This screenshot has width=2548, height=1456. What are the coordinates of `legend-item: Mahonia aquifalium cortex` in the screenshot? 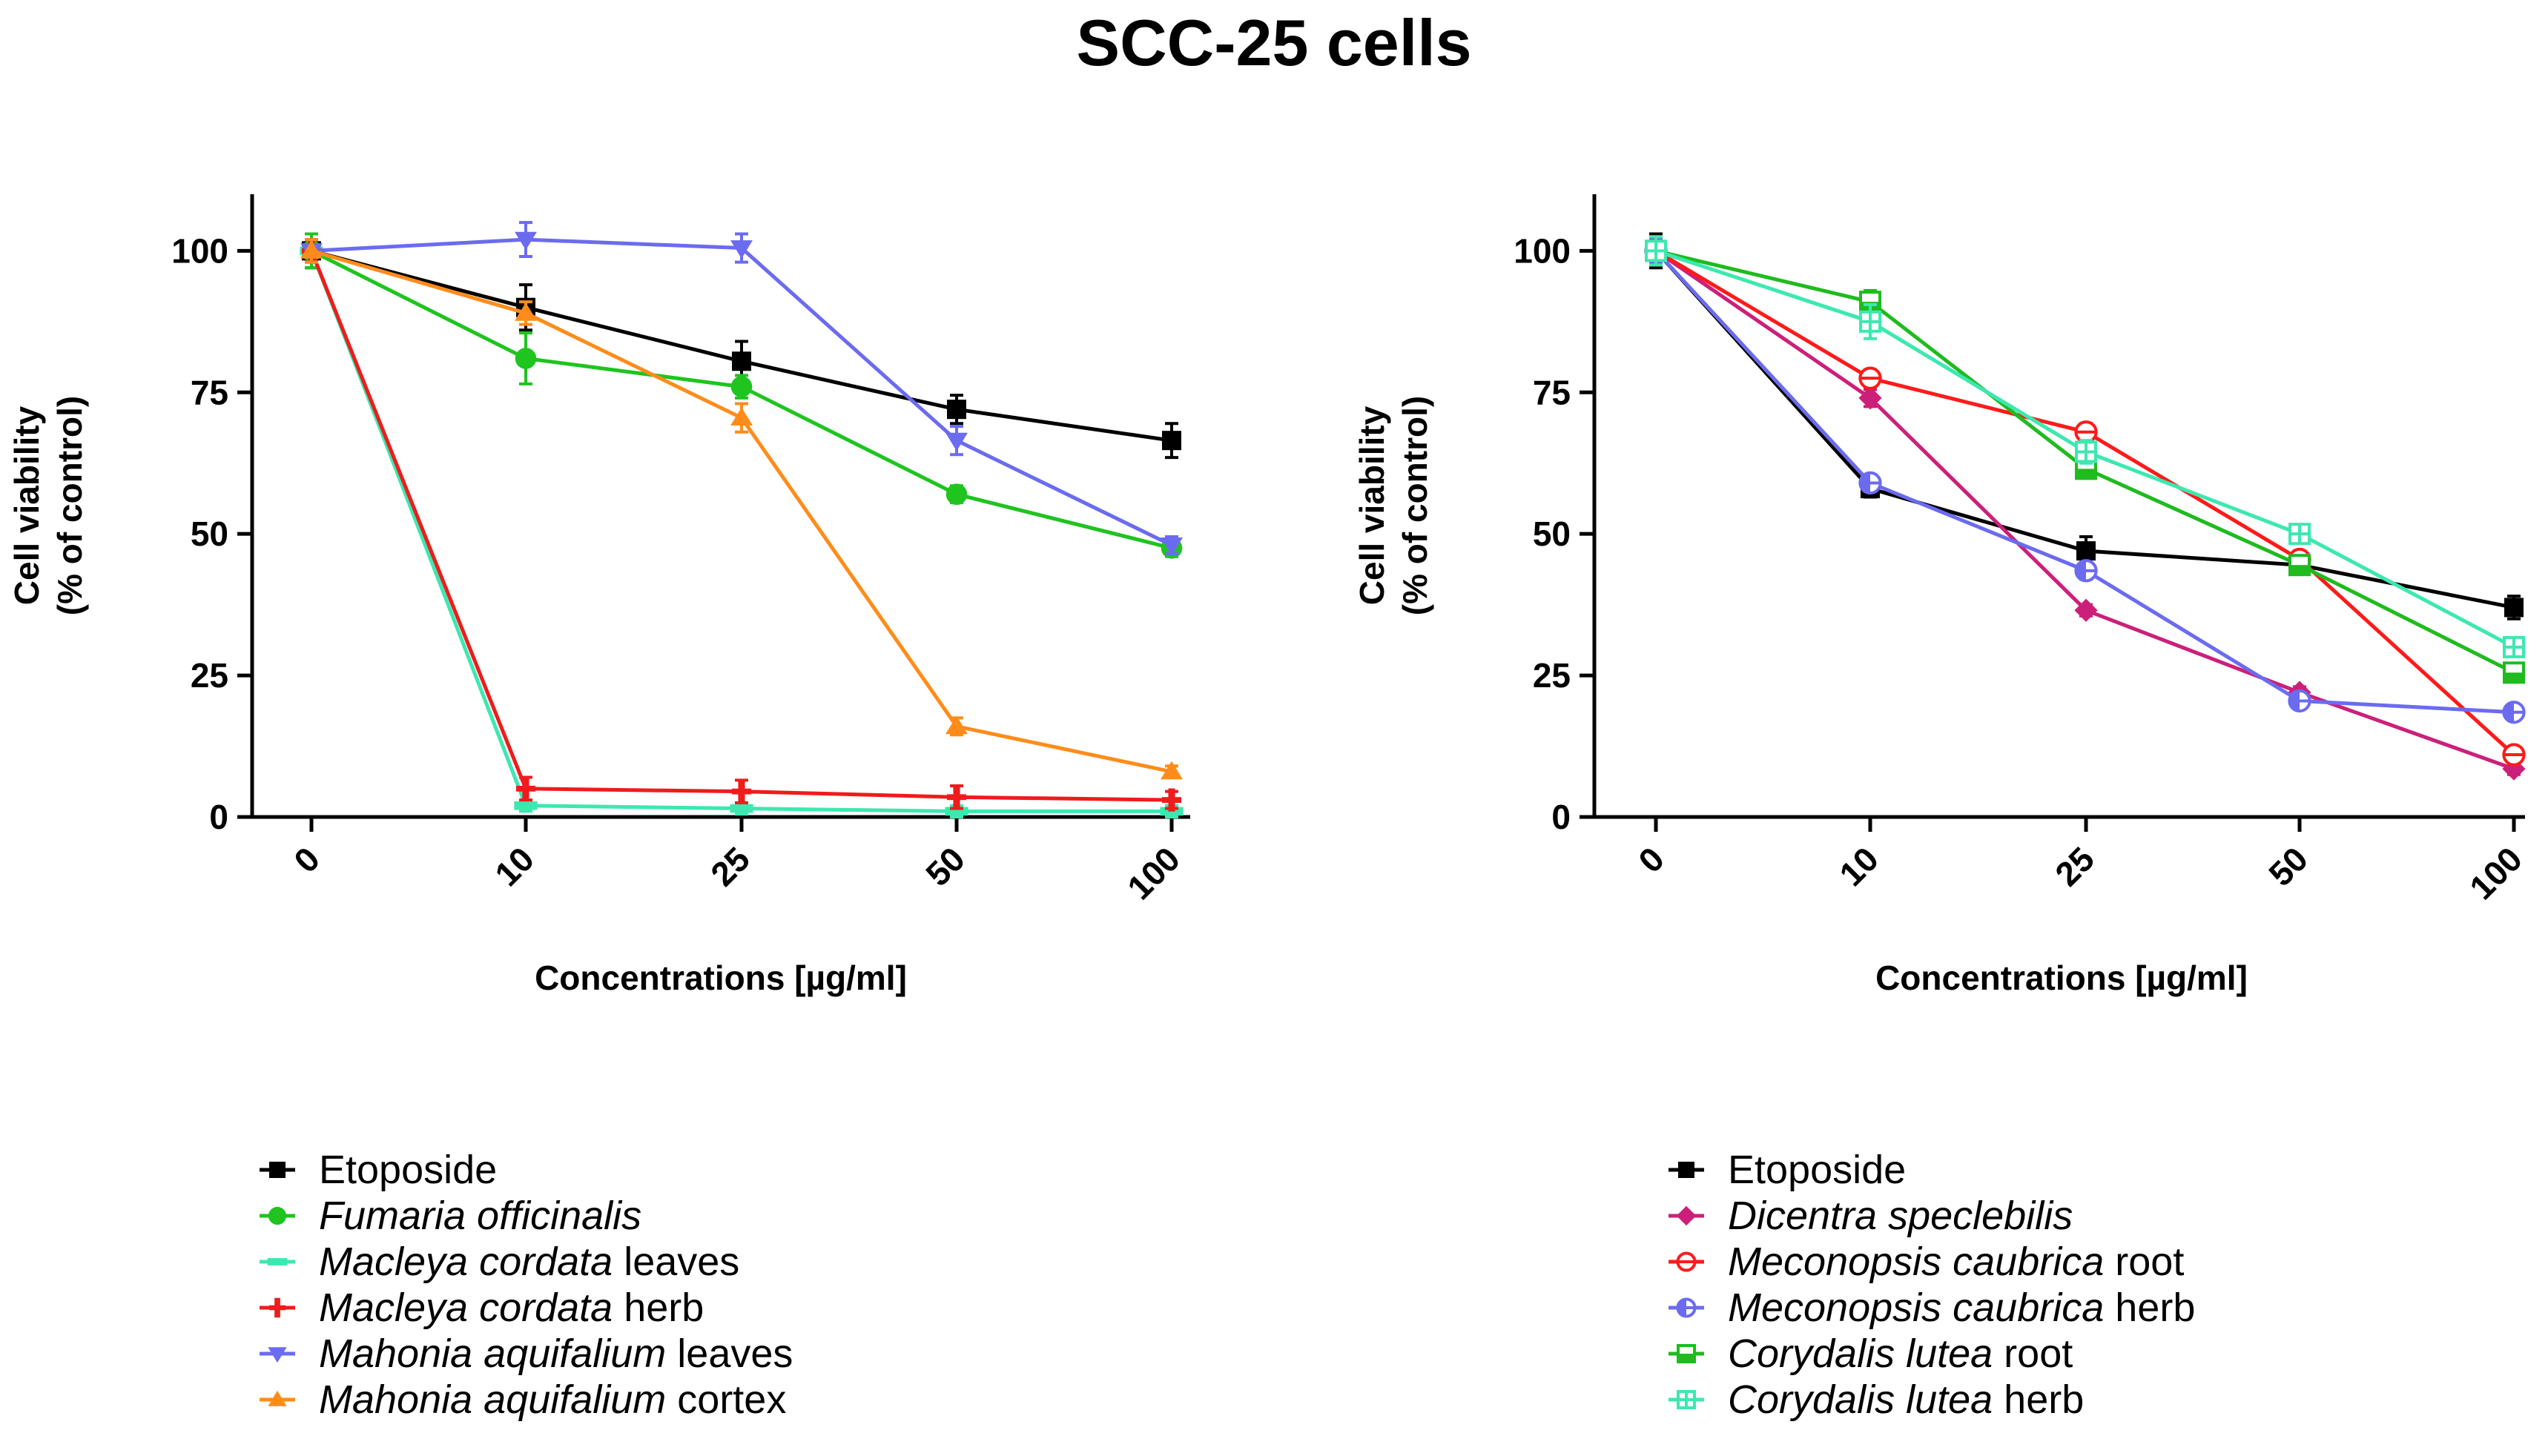 It's located at (523, 1399).